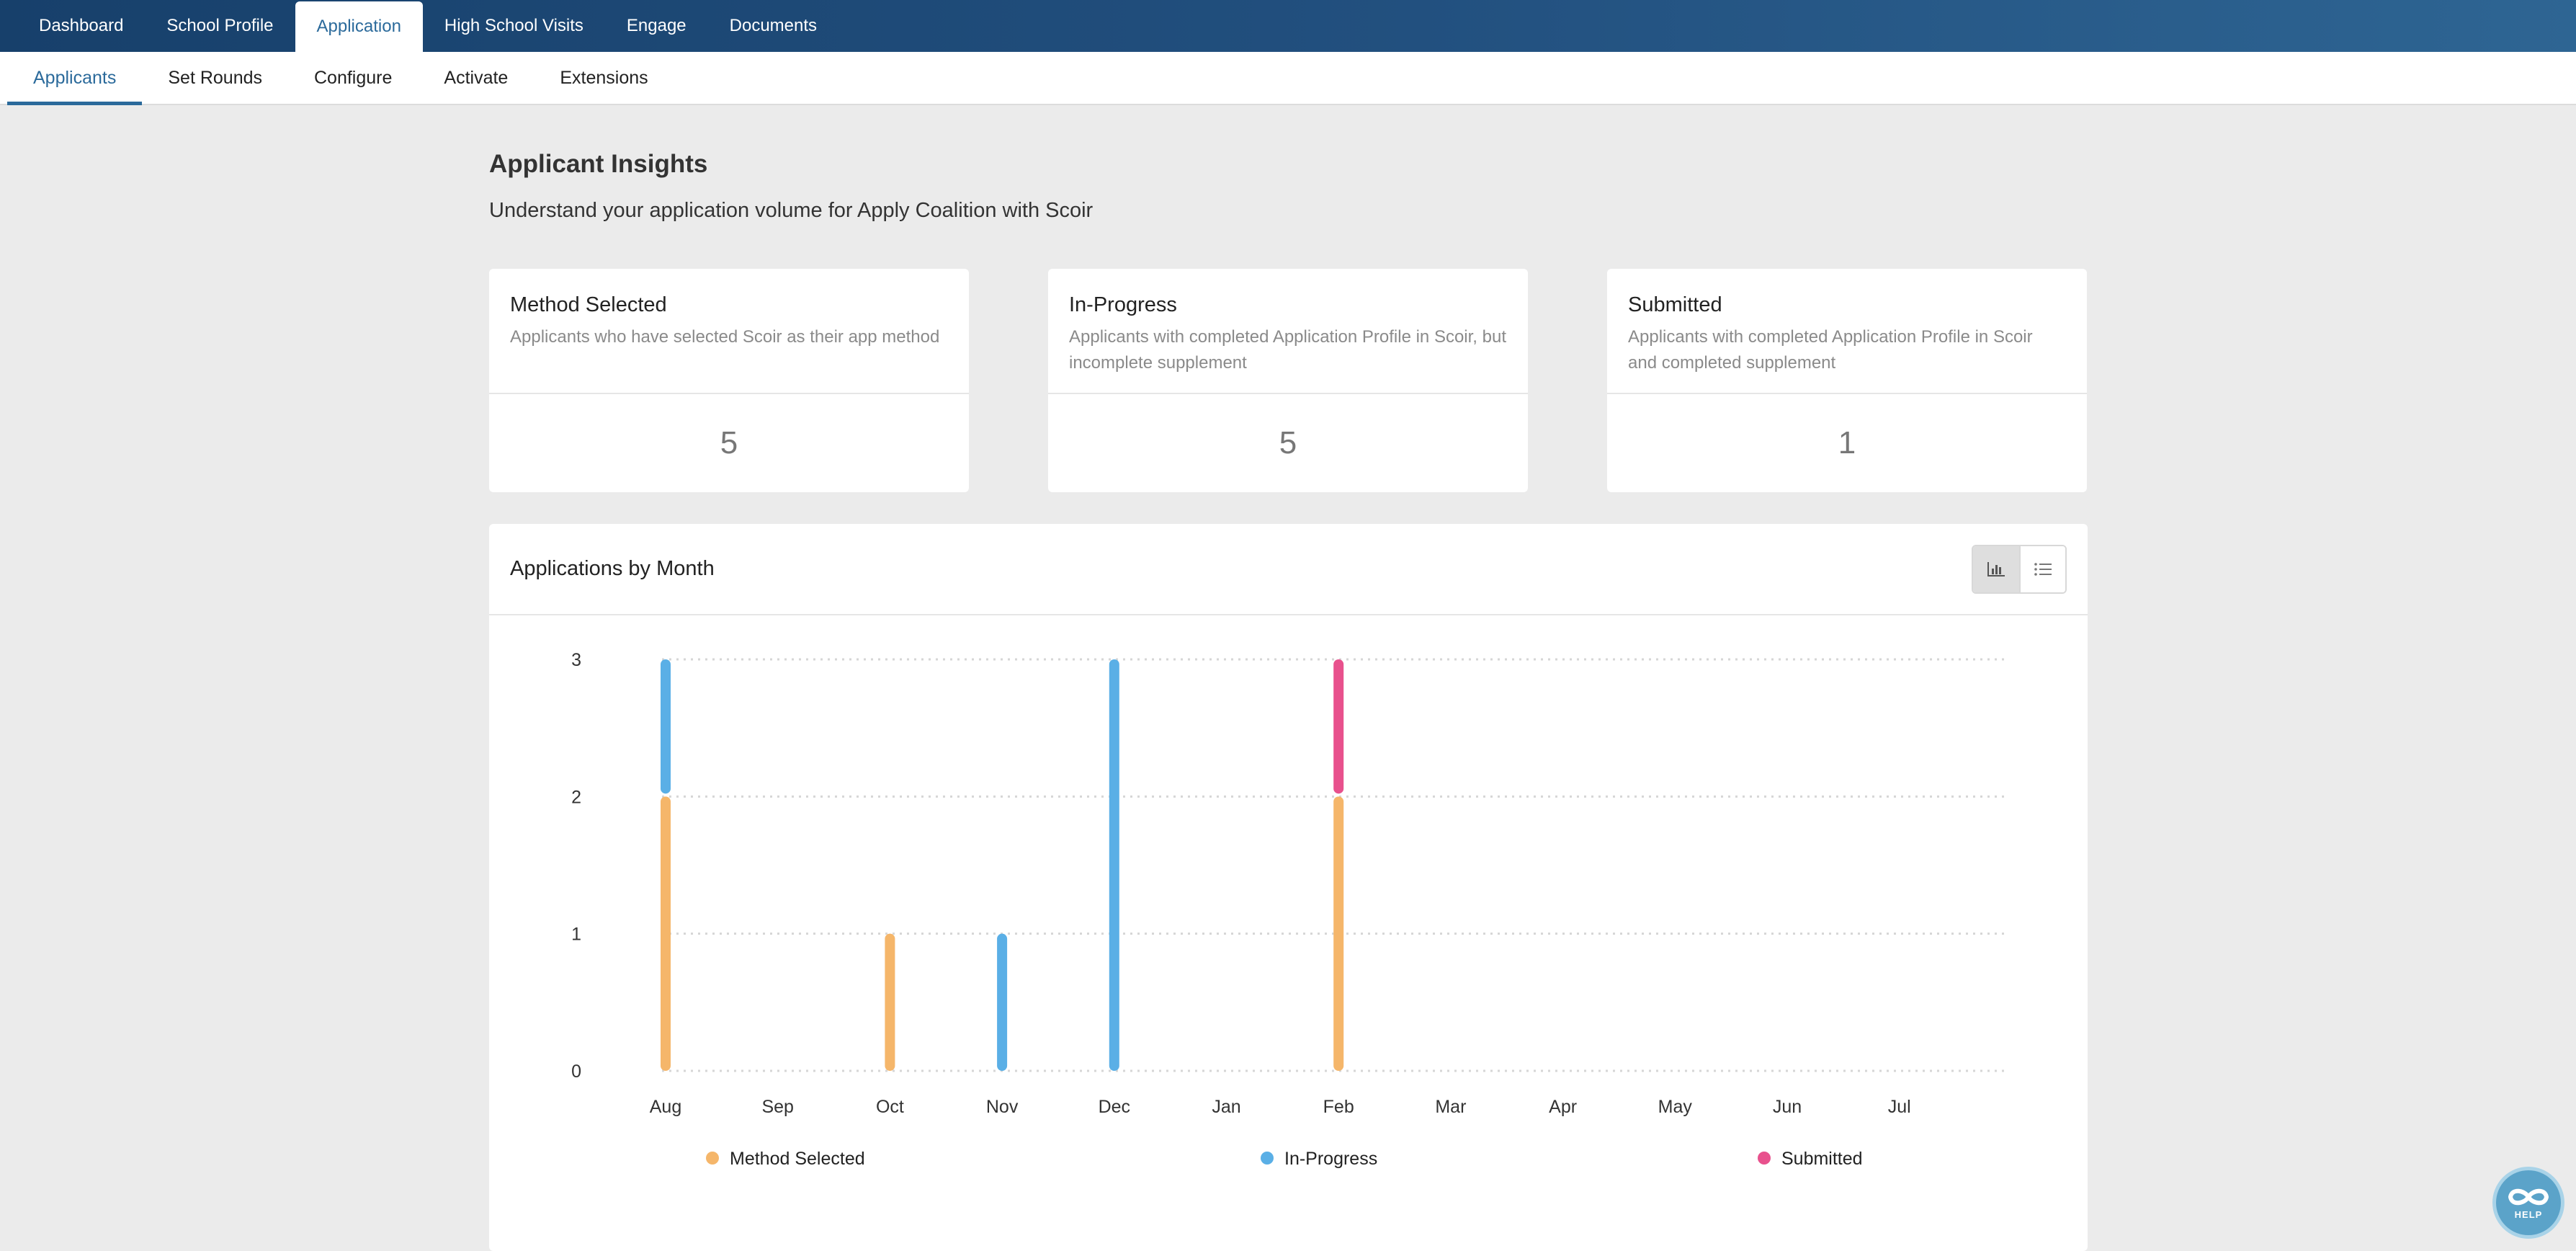 The height and width of the screenshot is (1251, 2576). I want to click on bar-submitted-feb, so click(1338, 726).